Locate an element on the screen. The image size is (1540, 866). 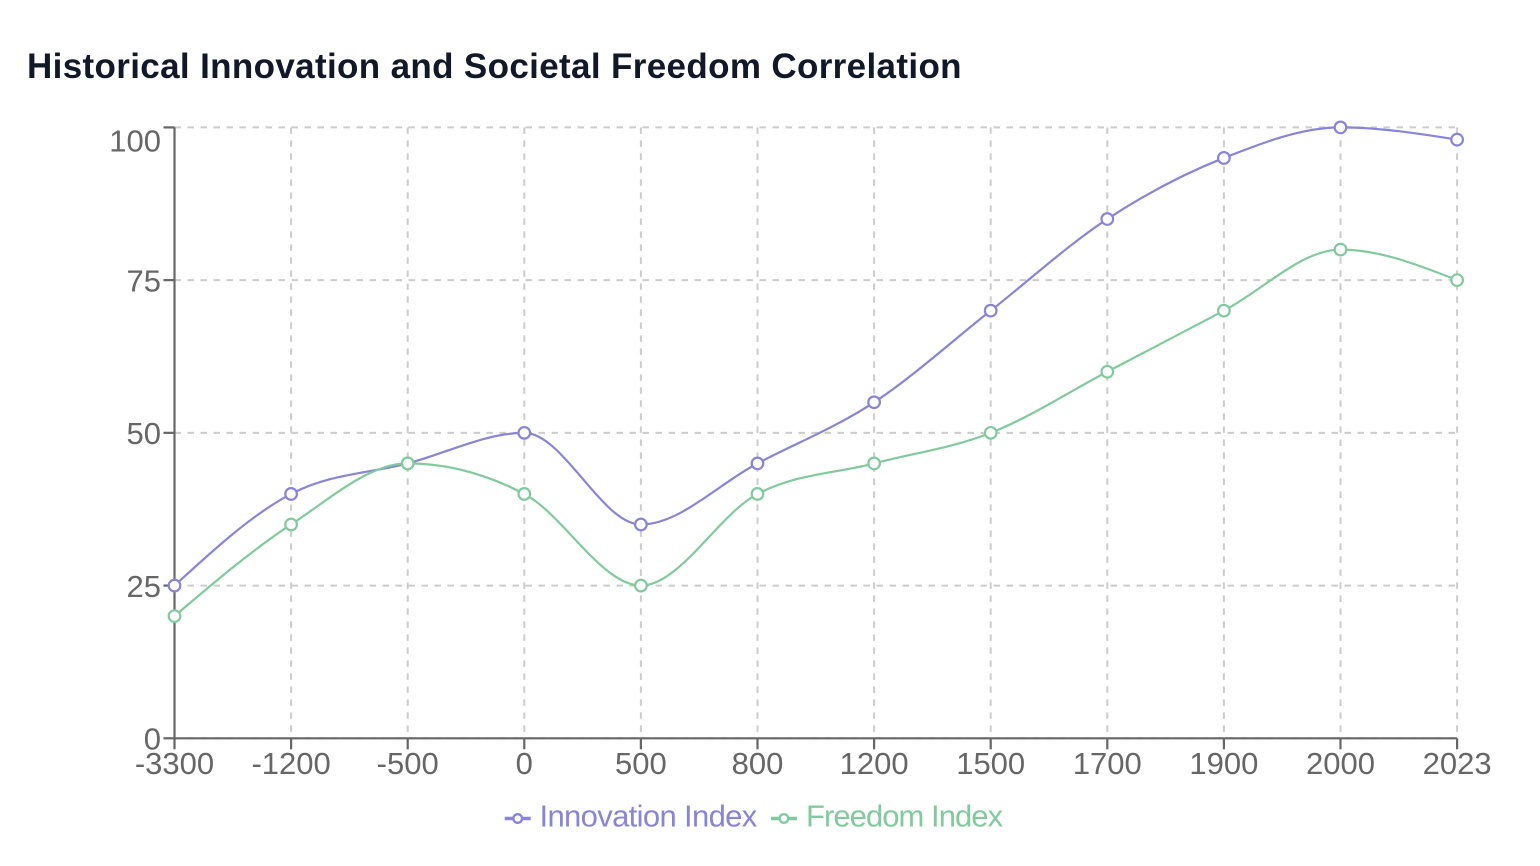
svg-text: 1900 is located at coordinates (1223, 763).